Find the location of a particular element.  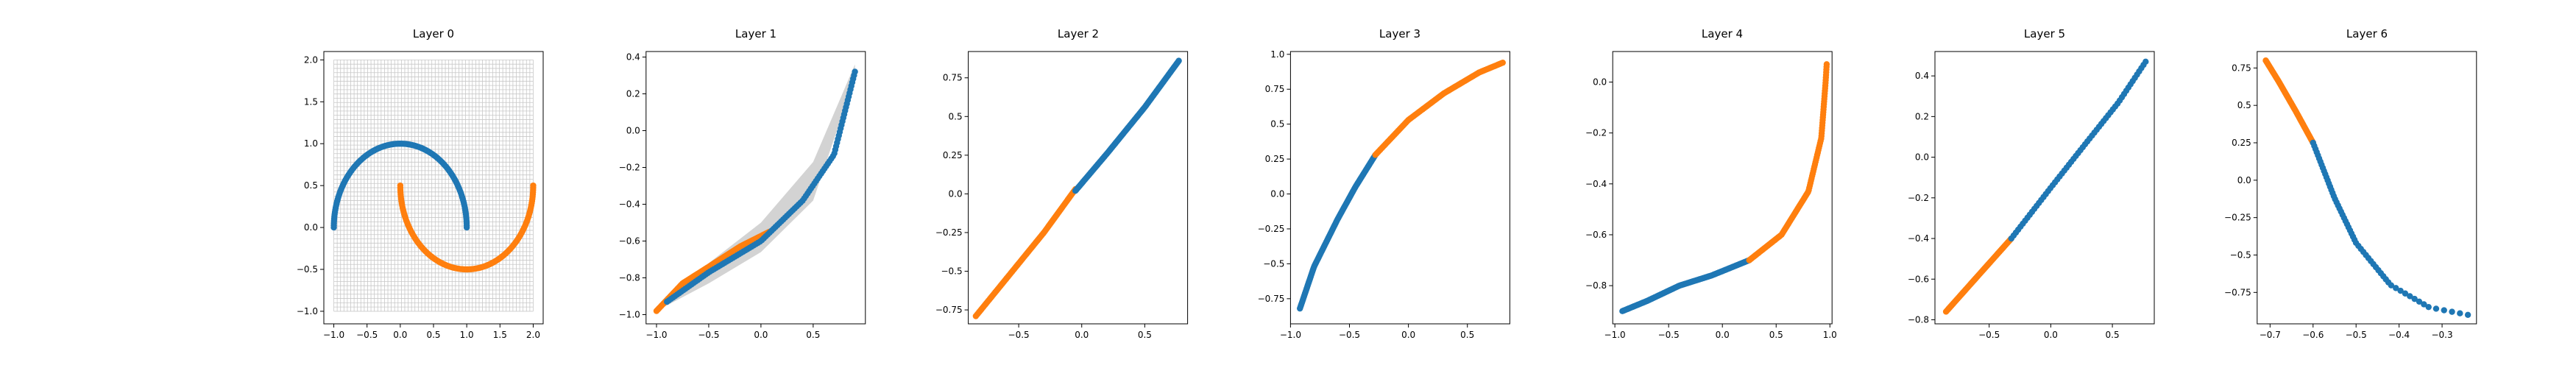

x-tick-label: −0.7 is located at coordinates (2270, 335).